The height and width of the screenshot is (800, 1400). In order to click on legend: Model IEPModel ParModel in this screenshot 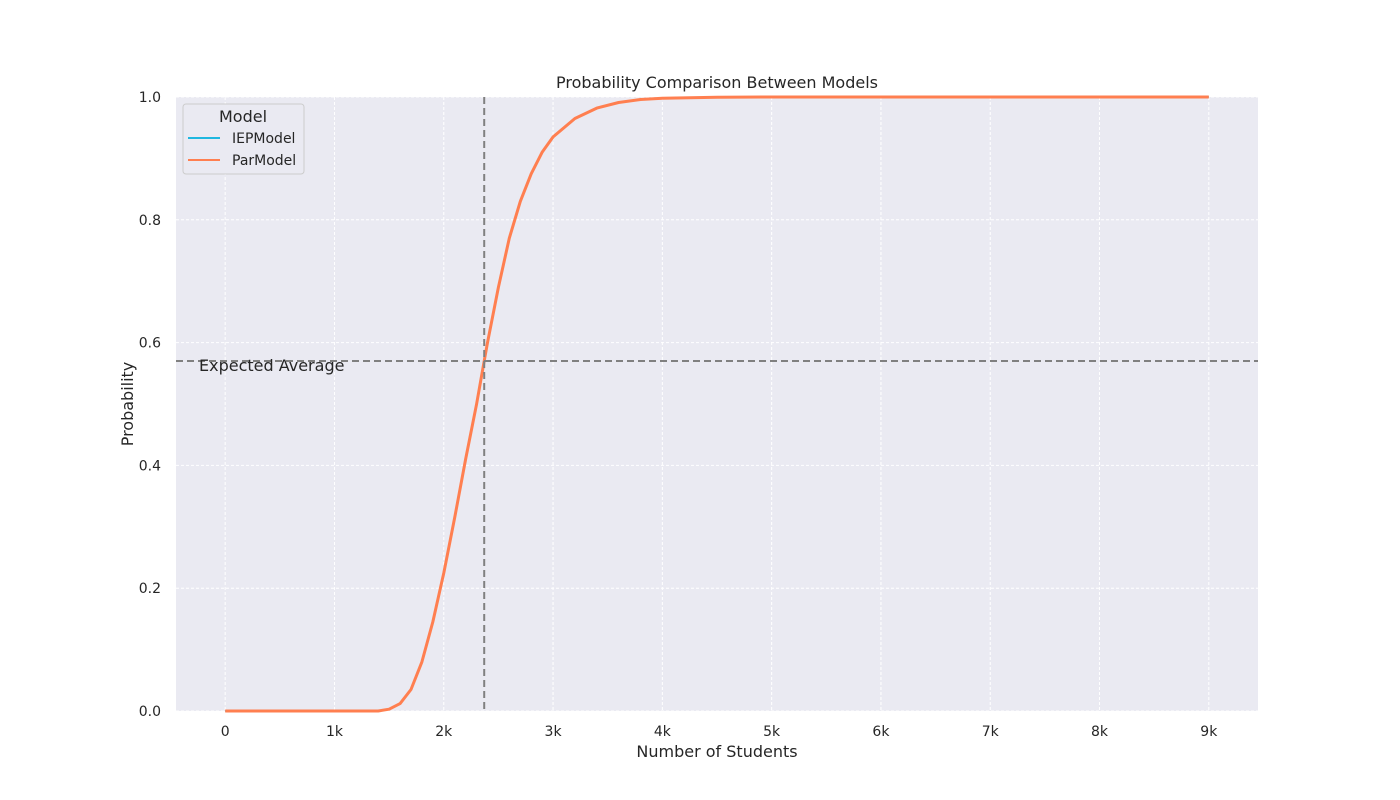, I will do `click(243, 139)`.